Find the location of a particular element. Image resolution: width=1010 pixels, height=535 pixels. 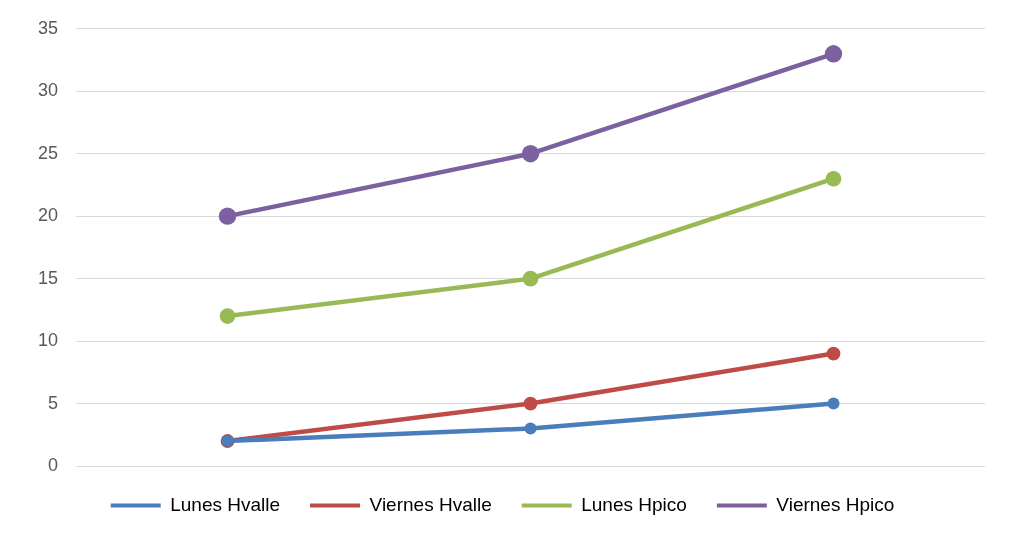

legend-label: Viernes Hpico is located at coordinates (835, 504).